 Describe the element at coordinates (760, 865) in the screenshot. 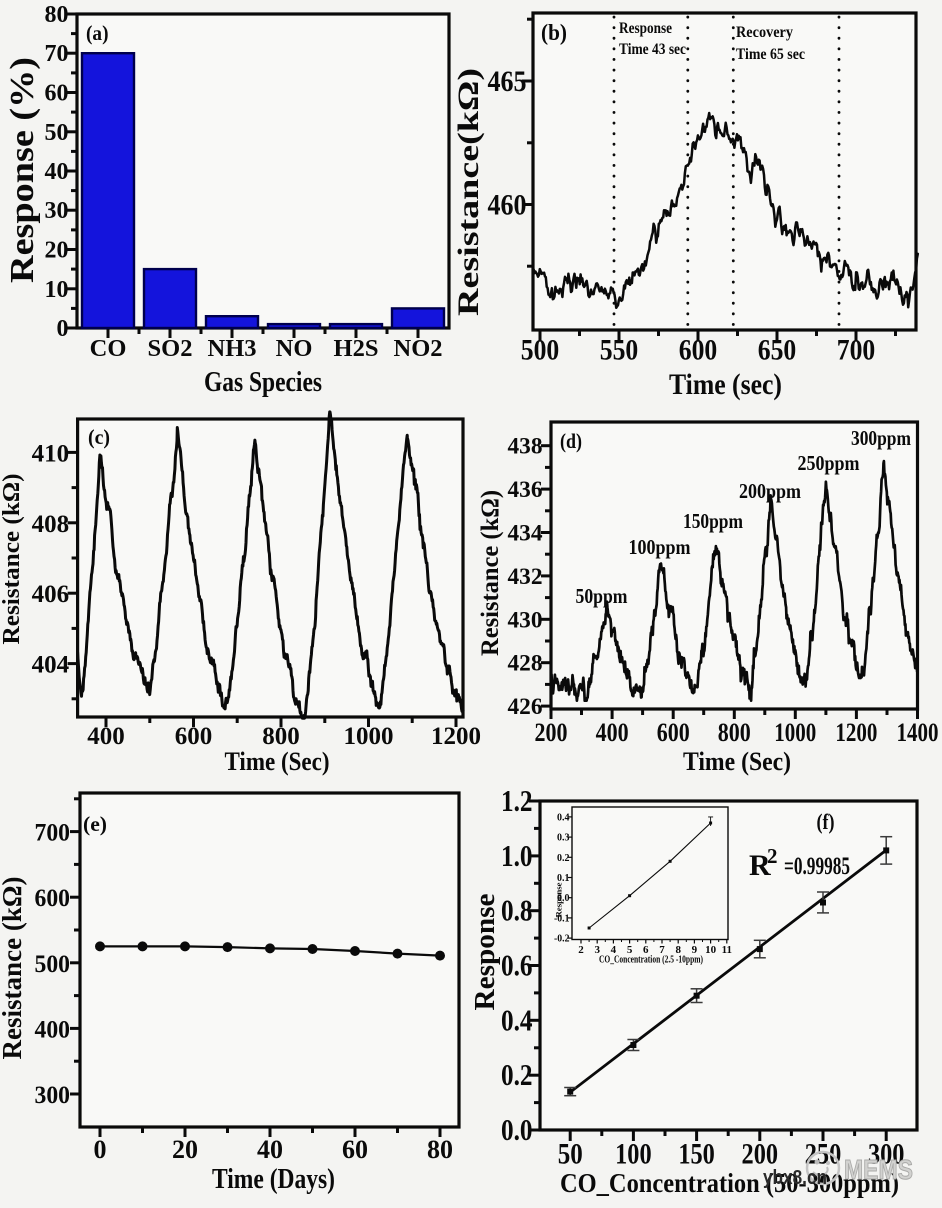

I see `svg-text: R` at that location.